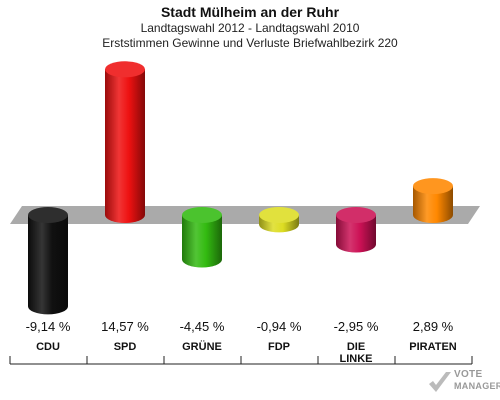 This screenshot has height=400, width=500. I want to click on vote-manager-logo: VOTE MANAGER, so click(462, 382).